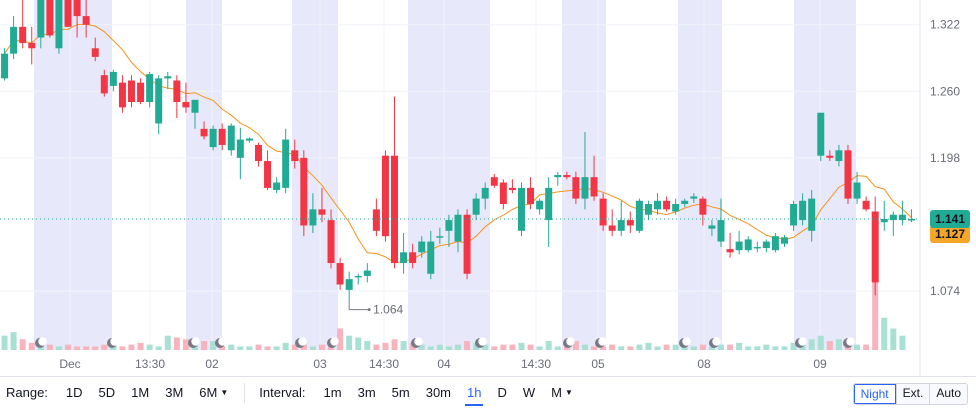  I want to click on range-5d-button: 5D, so click(107, 392).